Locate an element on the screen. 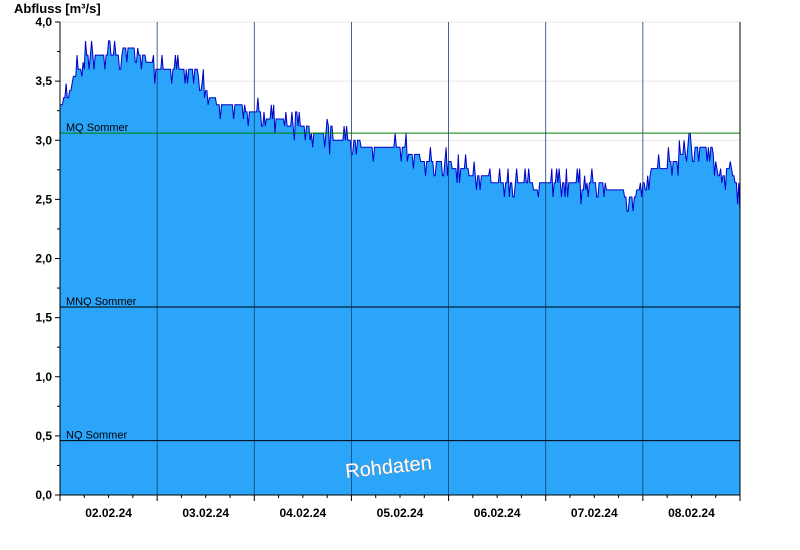 The width and height of the screenshot is (800, 550). x-tick-label-3: 05.02.24 is located at coordinates (400, 513).